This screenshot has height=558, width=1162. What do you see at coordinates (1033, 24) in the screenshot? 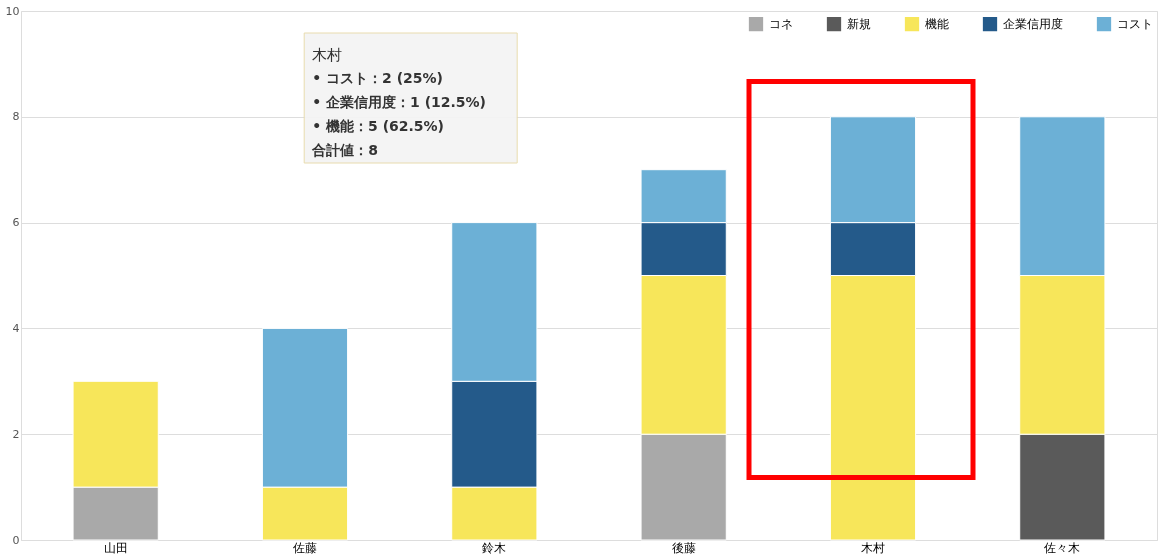
I see `legend-label: 企業信用度` at bounding box center [1033, 24].